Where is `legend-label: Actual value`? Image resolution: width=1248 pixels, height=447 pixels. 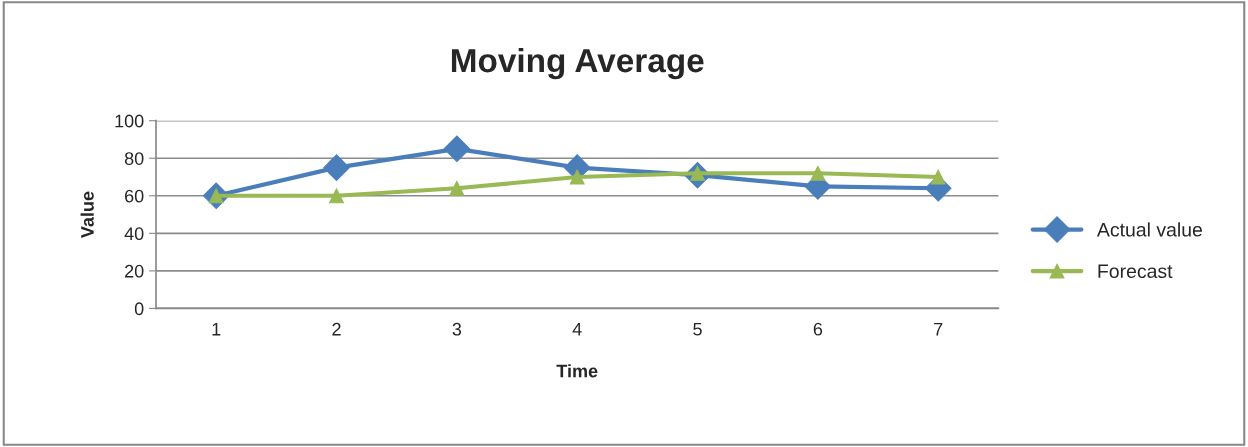
legend-label: Actual value is located at coordinates (1149, 229).